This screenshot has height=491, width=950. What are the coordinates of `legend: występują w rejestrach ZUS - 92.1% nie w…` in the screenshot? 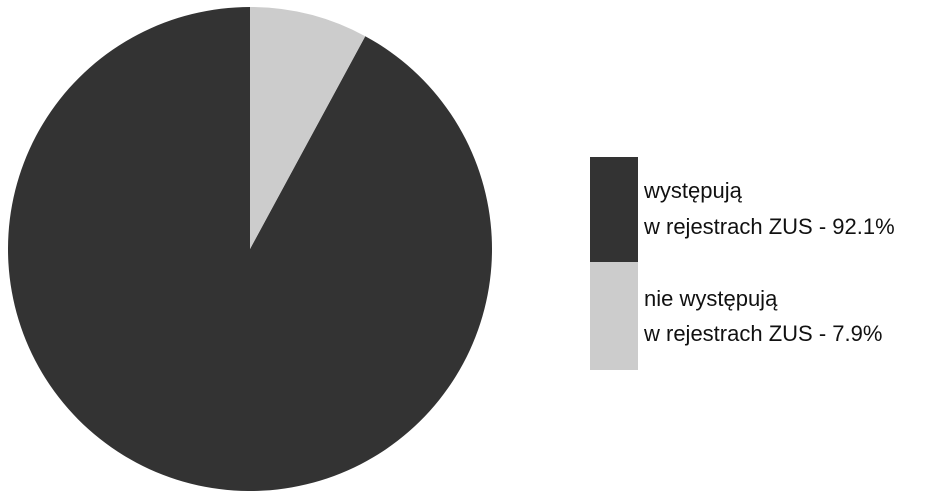 It's located at (742, 263).